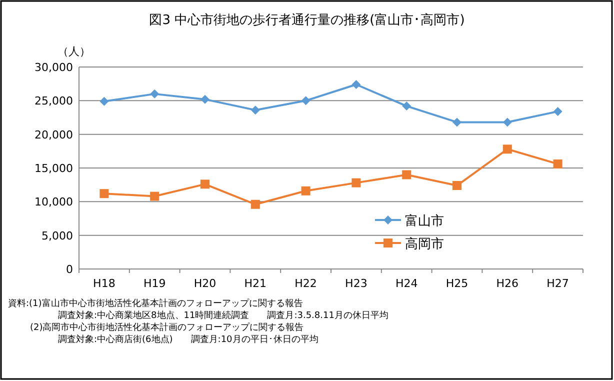 The width and height of the screenshot is (614, 381). Describe the element at coordinates (155, 303) in the screenshot. I see `text: 資料:(1)富山市中心市街地活性化基本計画のフォローアップに関する報告` at that location.